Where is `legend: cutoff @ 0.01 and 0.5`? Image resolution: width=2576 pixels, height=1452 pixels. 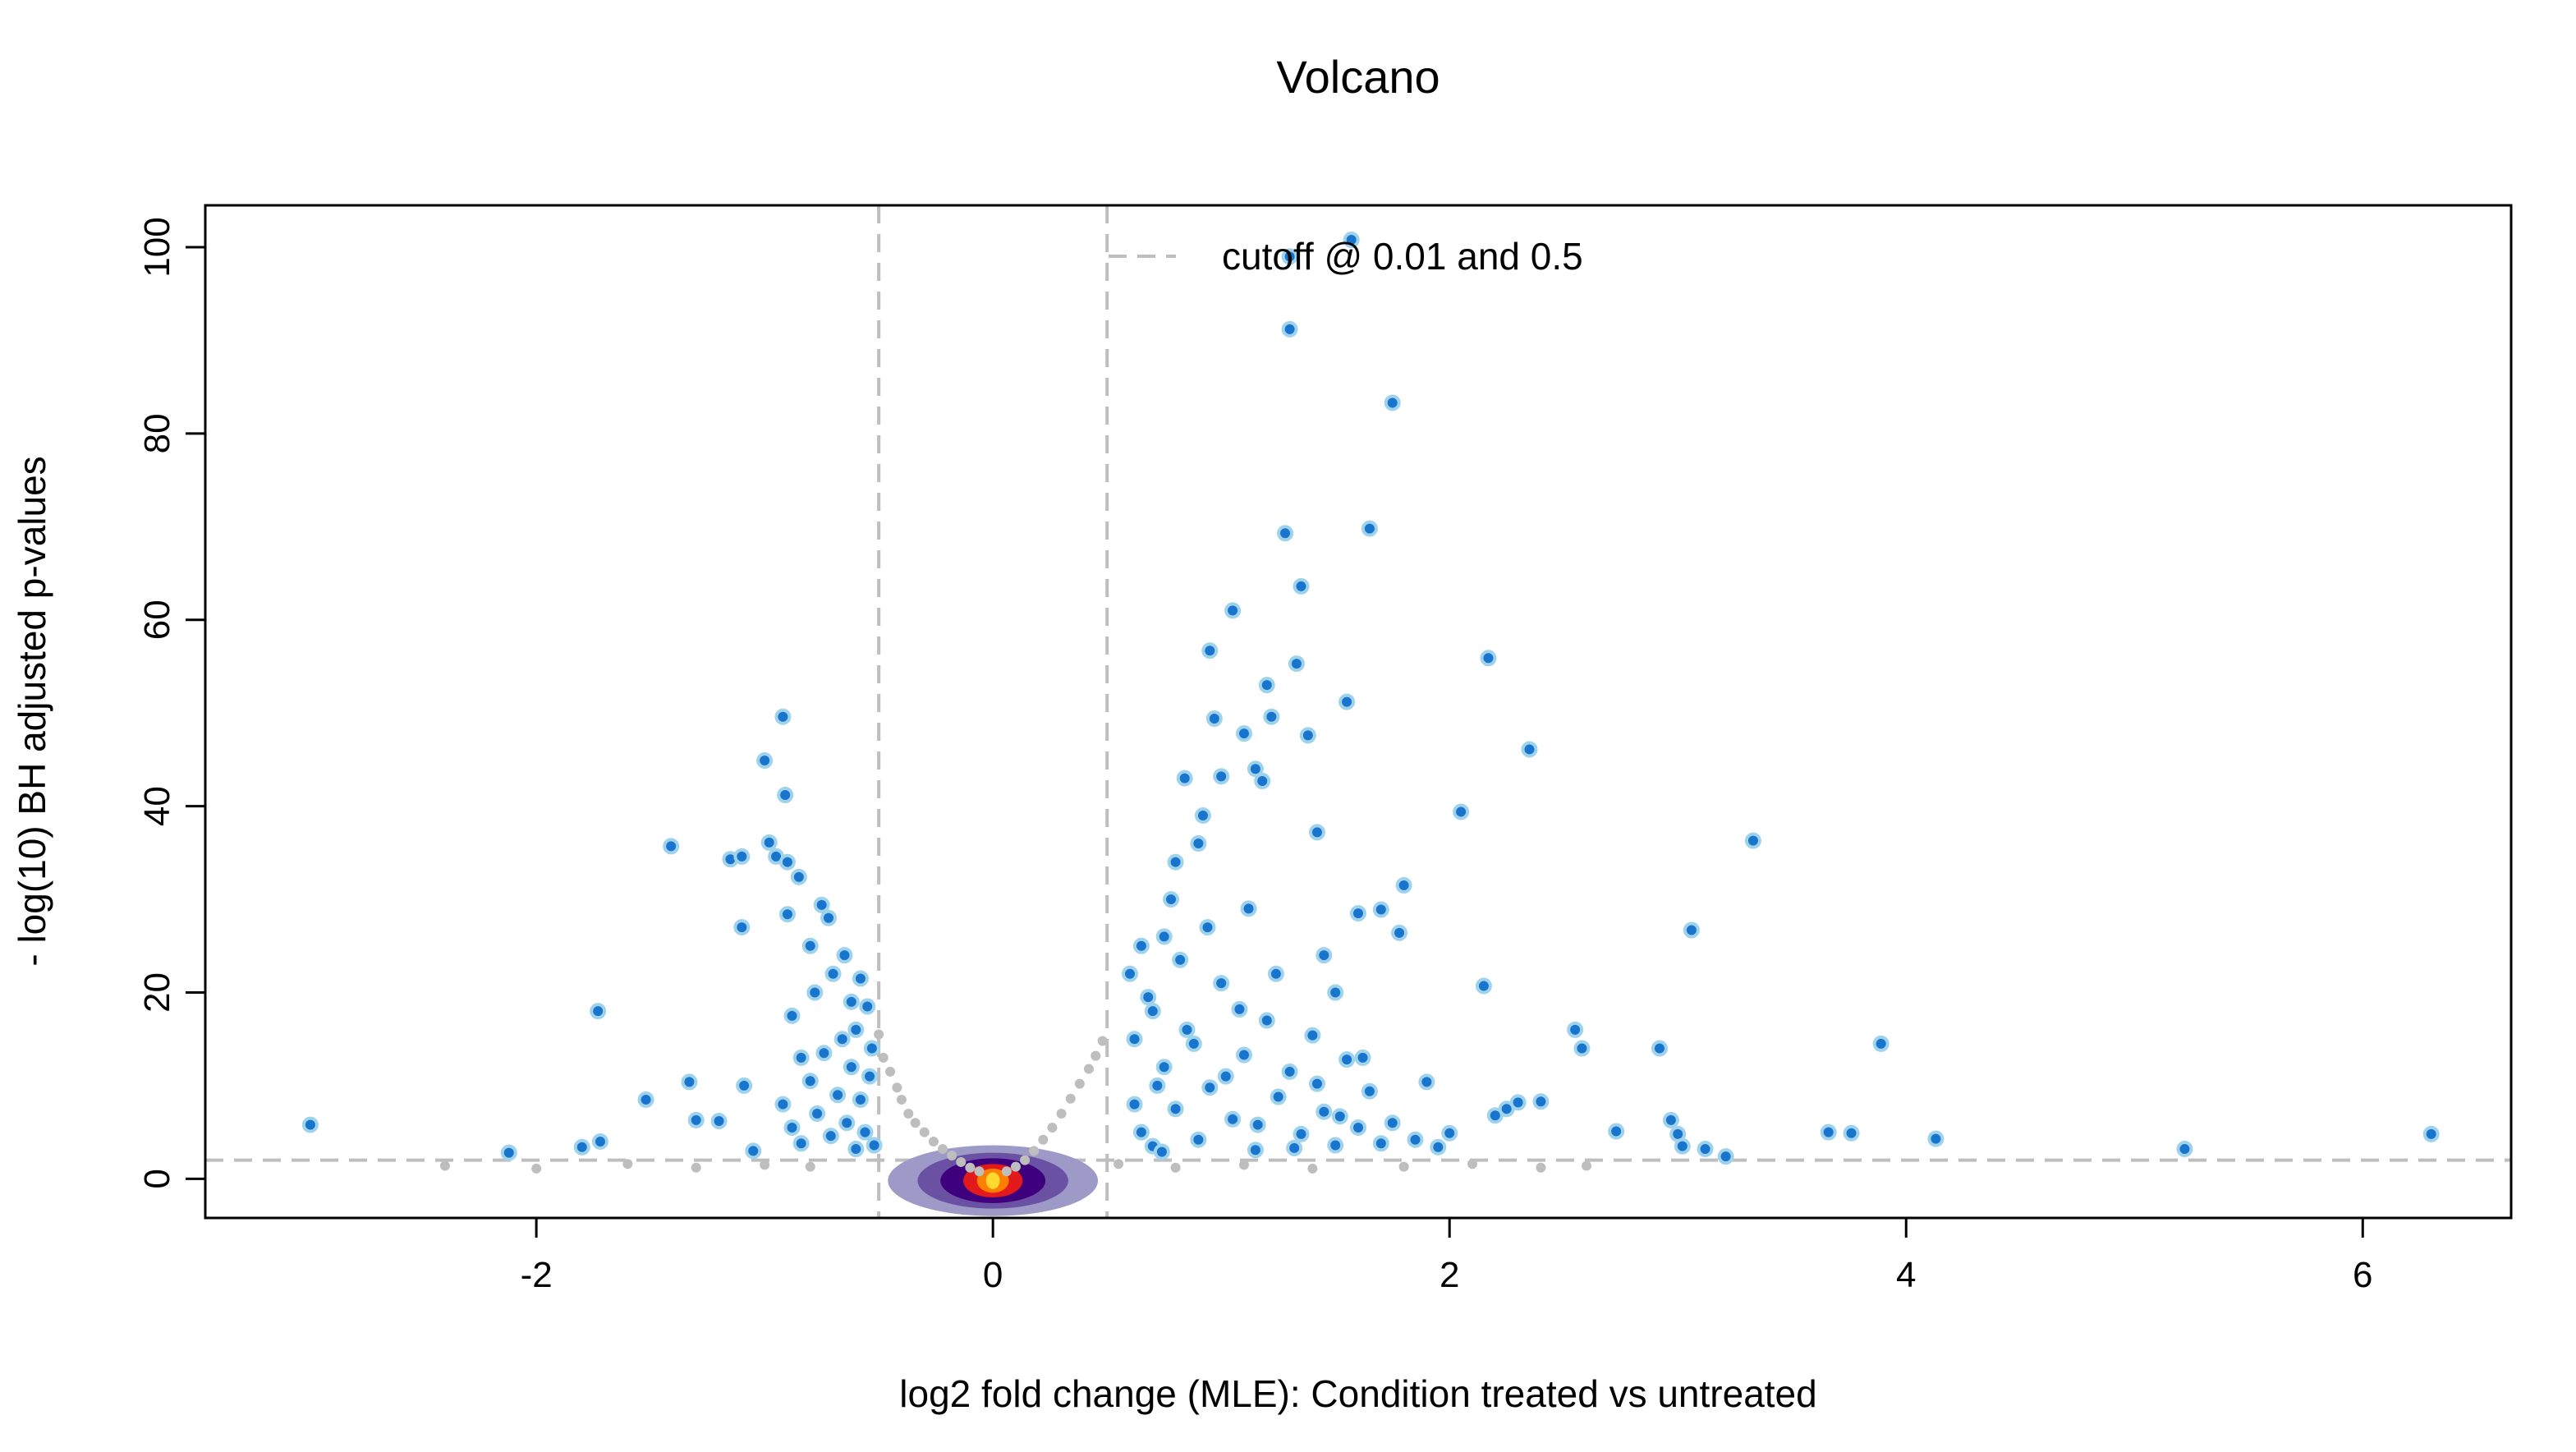
legend: cutoff @ 0.01 and 0.5 is located at coordinates (1346, 256).